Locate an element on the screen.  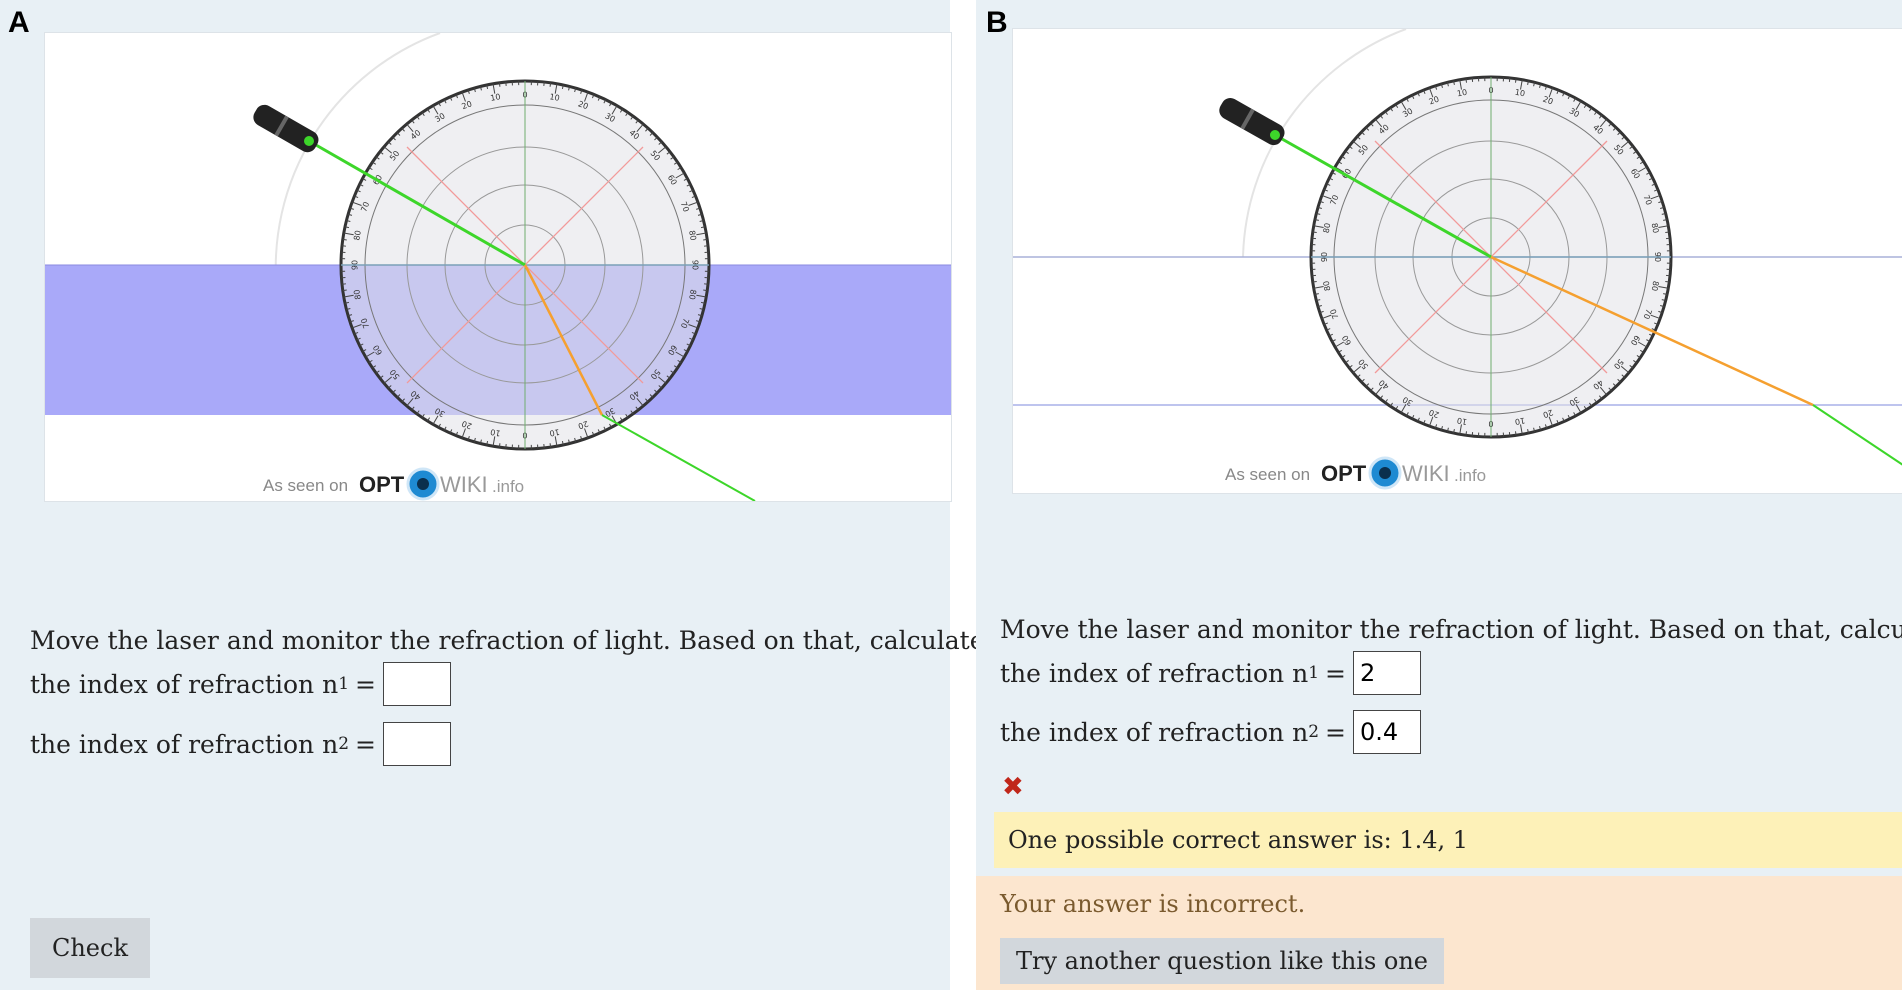
n2-label: the index of refraction n is located at coordinates (184, 744).